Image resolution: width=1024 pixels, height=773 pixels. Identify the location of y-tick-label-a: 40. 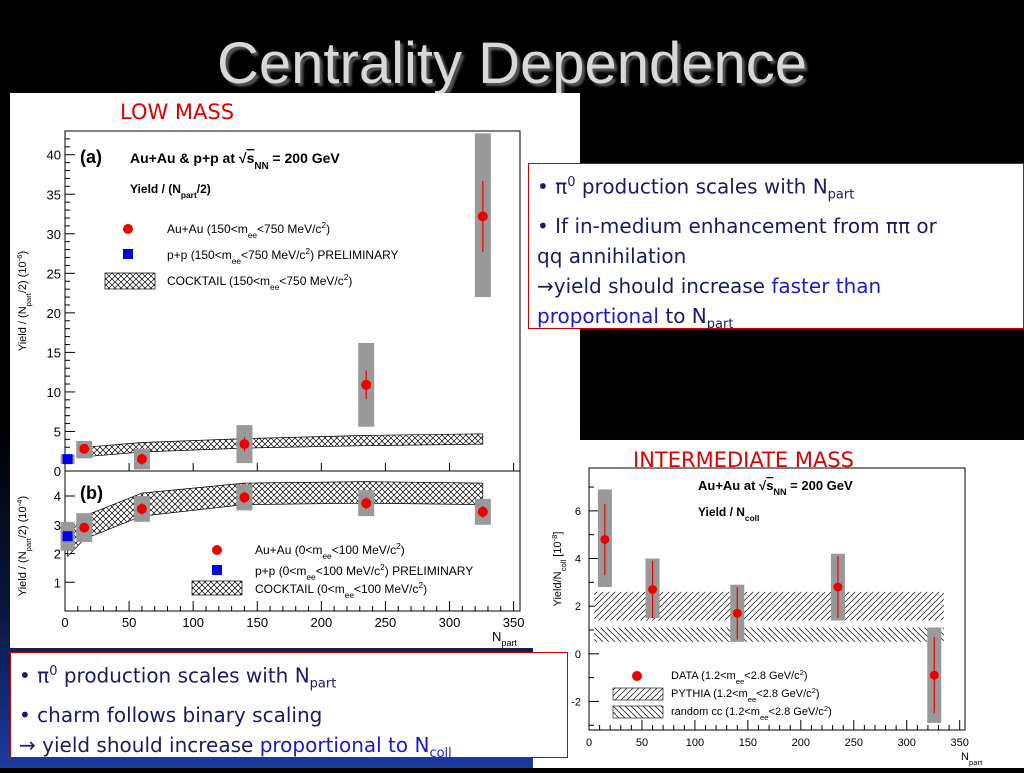
(54, 155).